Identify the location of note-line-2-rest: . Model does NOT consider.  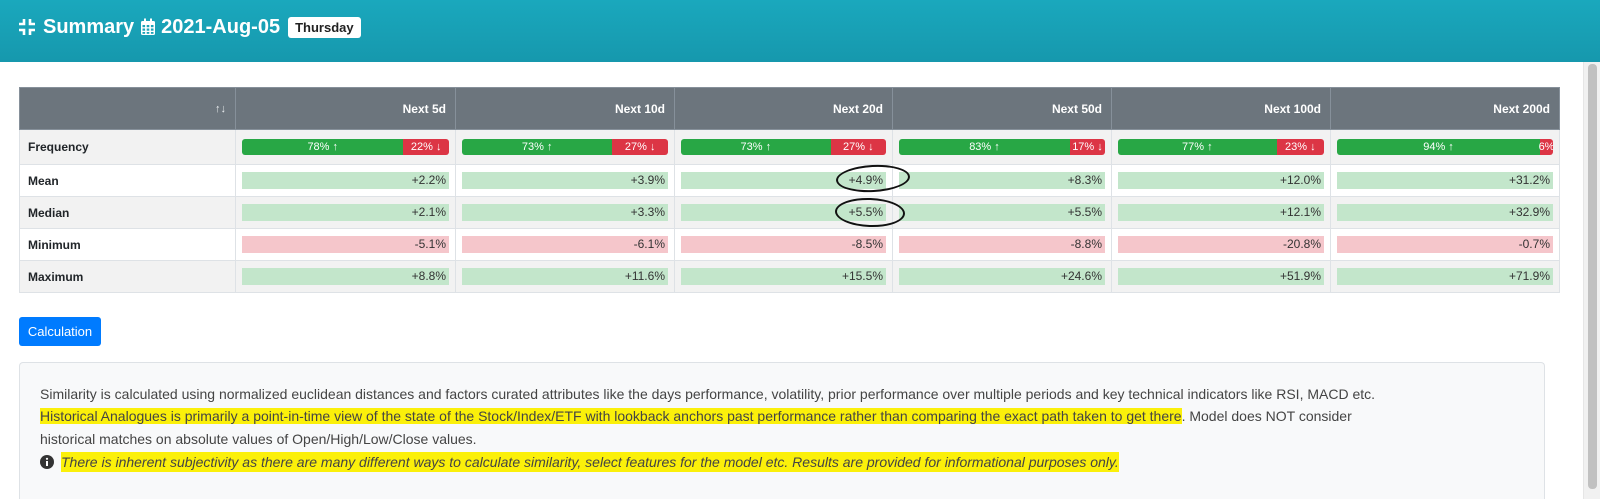
(1266, 416).